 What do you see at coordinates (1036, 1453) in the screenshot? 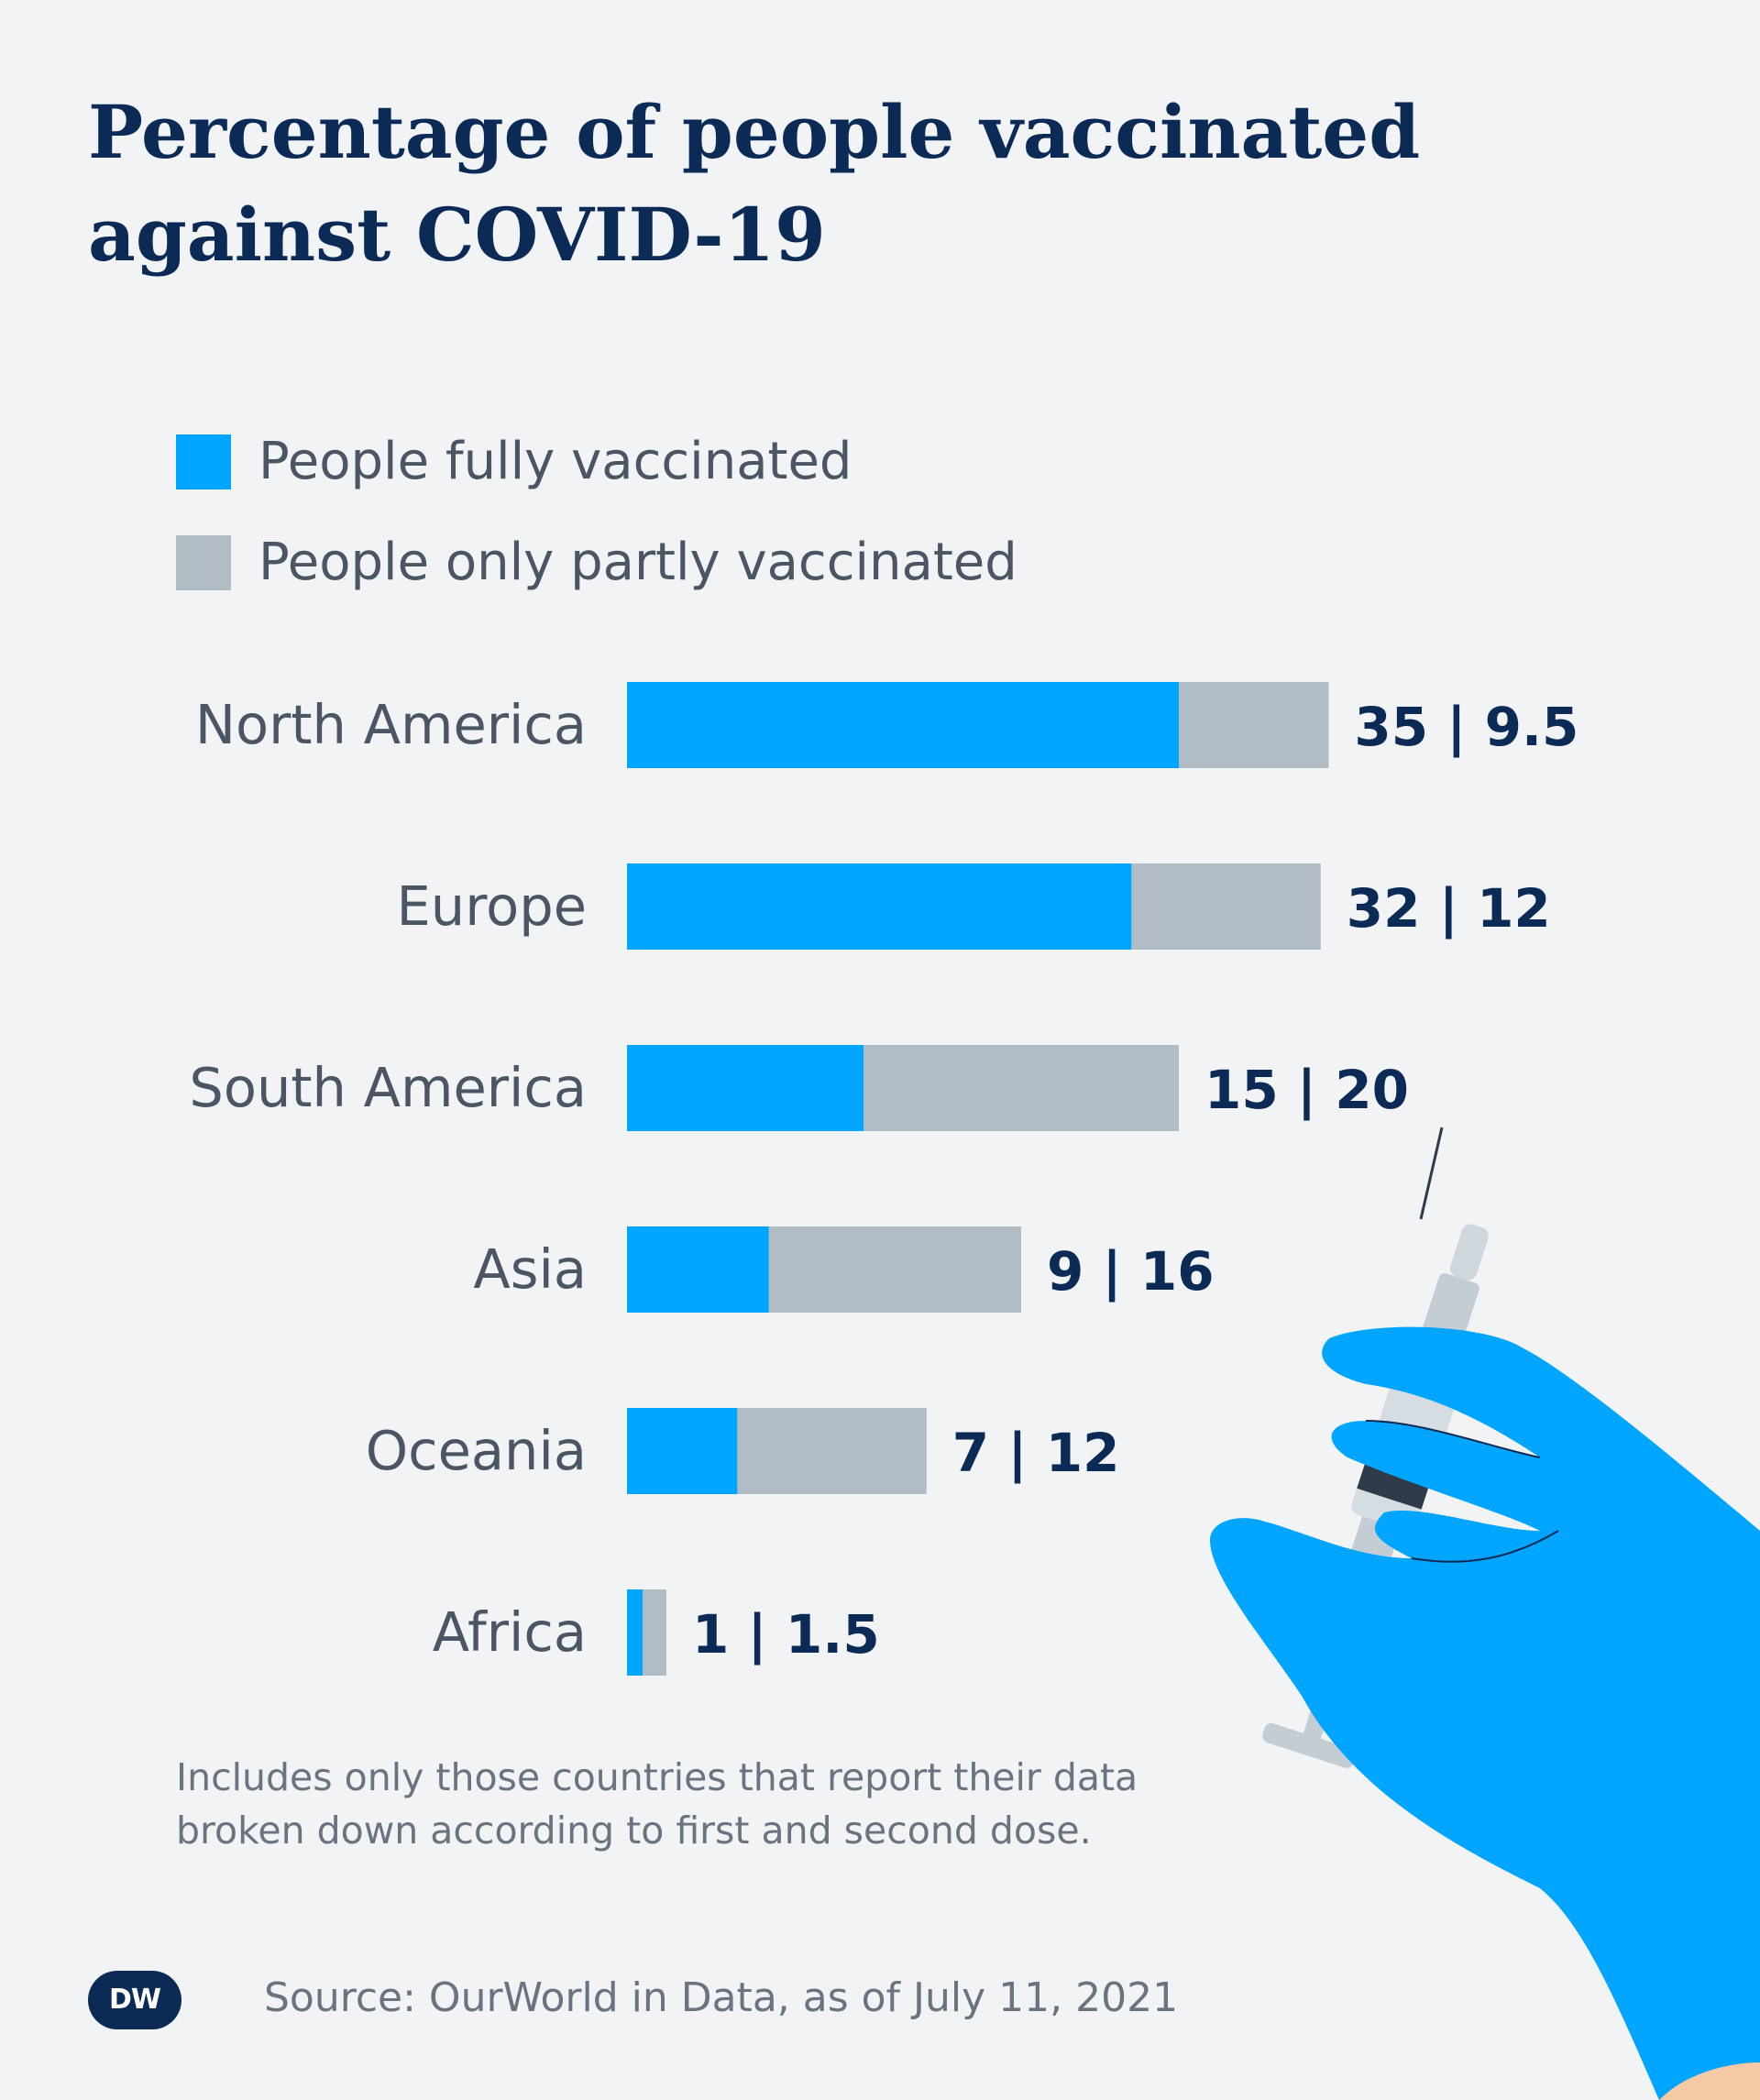
I see `data-label: 7 | 12` at bounding box center [1036, 1453].